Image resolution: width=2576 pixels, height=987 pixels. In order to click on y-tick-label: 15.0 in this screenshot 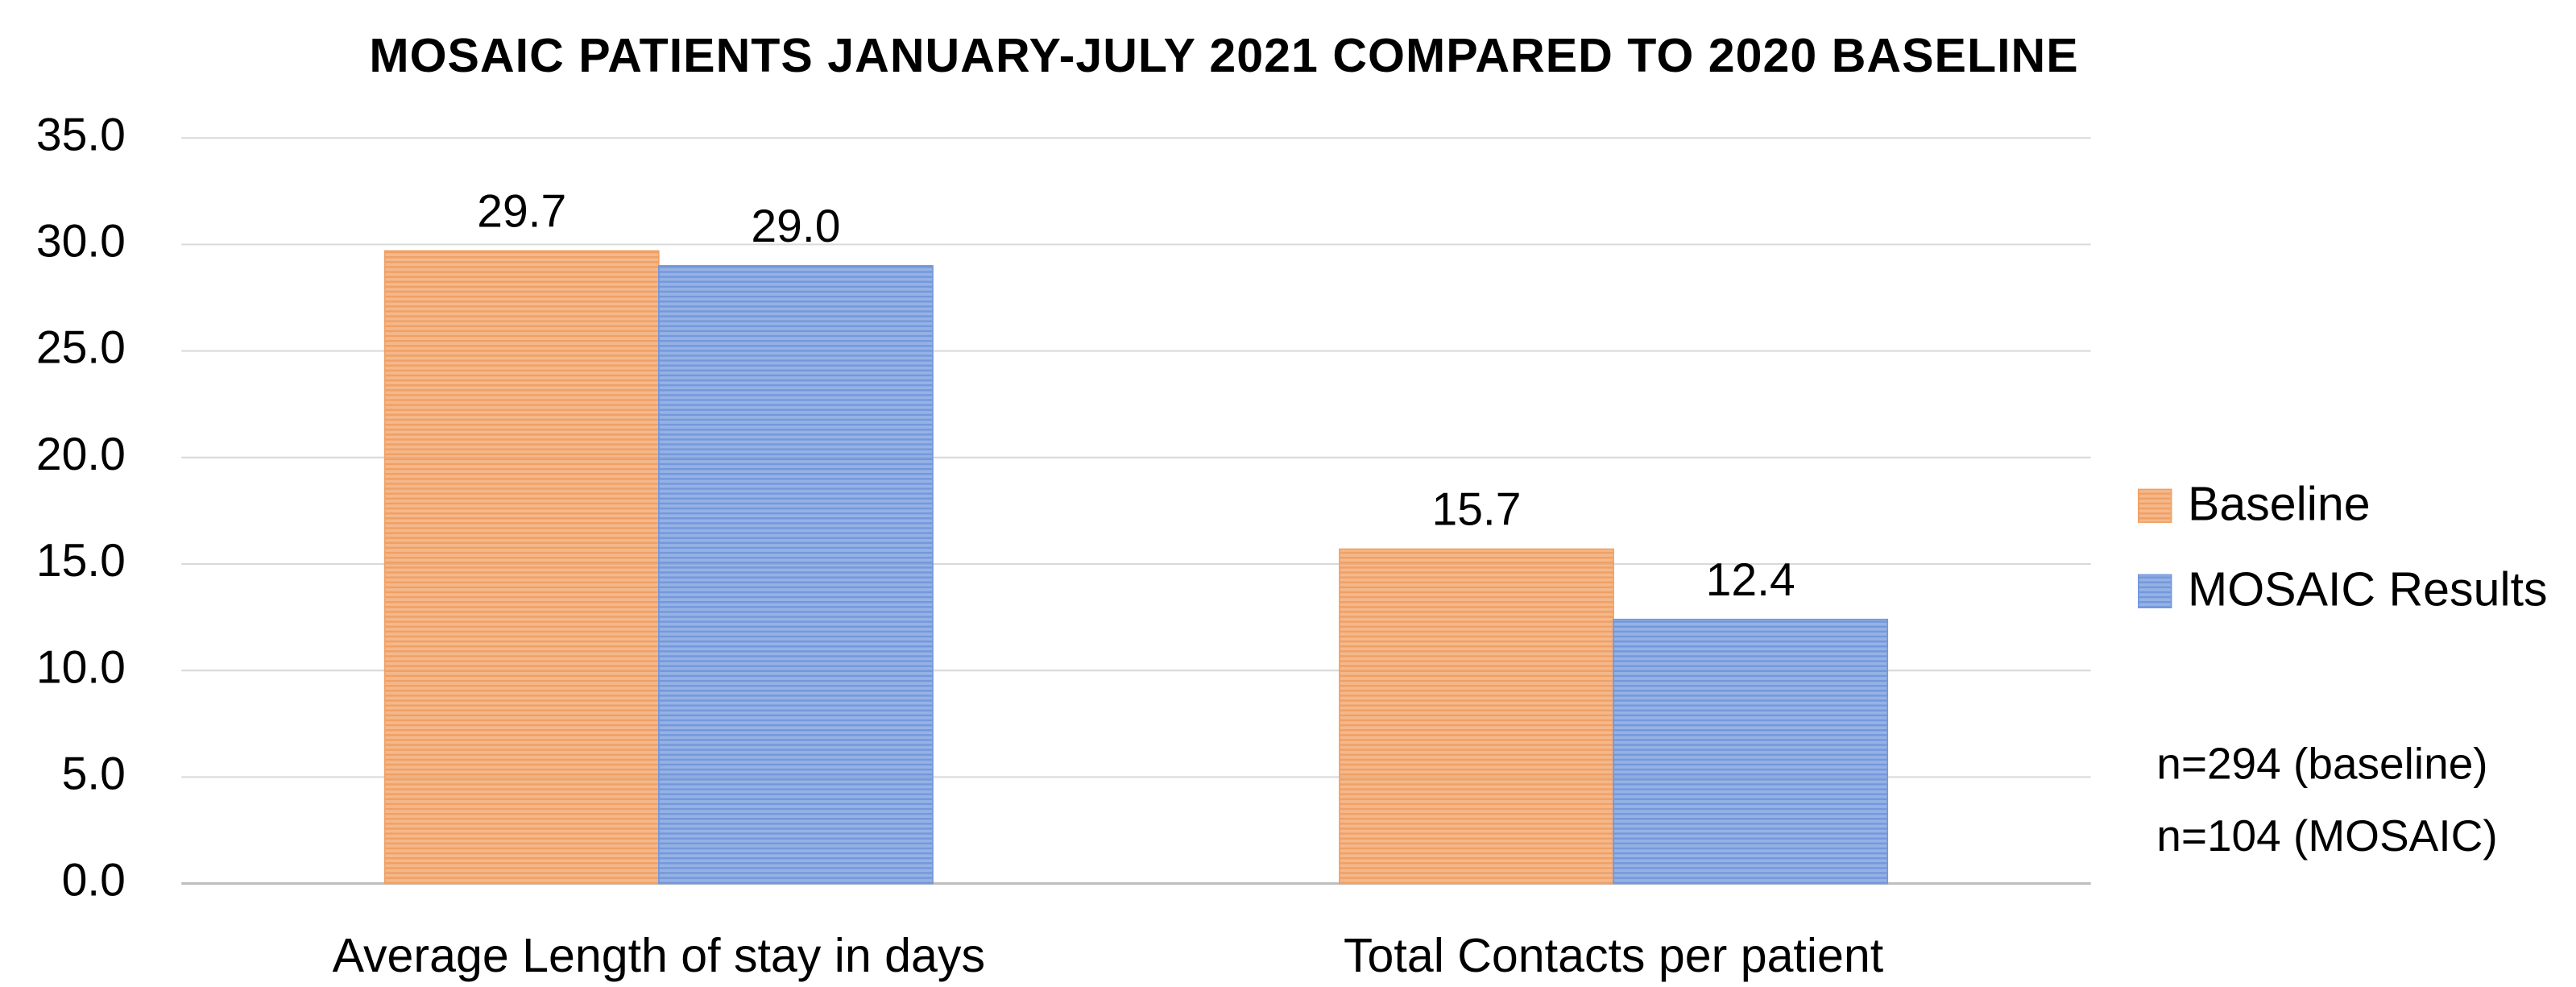, I will do `click(81, 561)`.